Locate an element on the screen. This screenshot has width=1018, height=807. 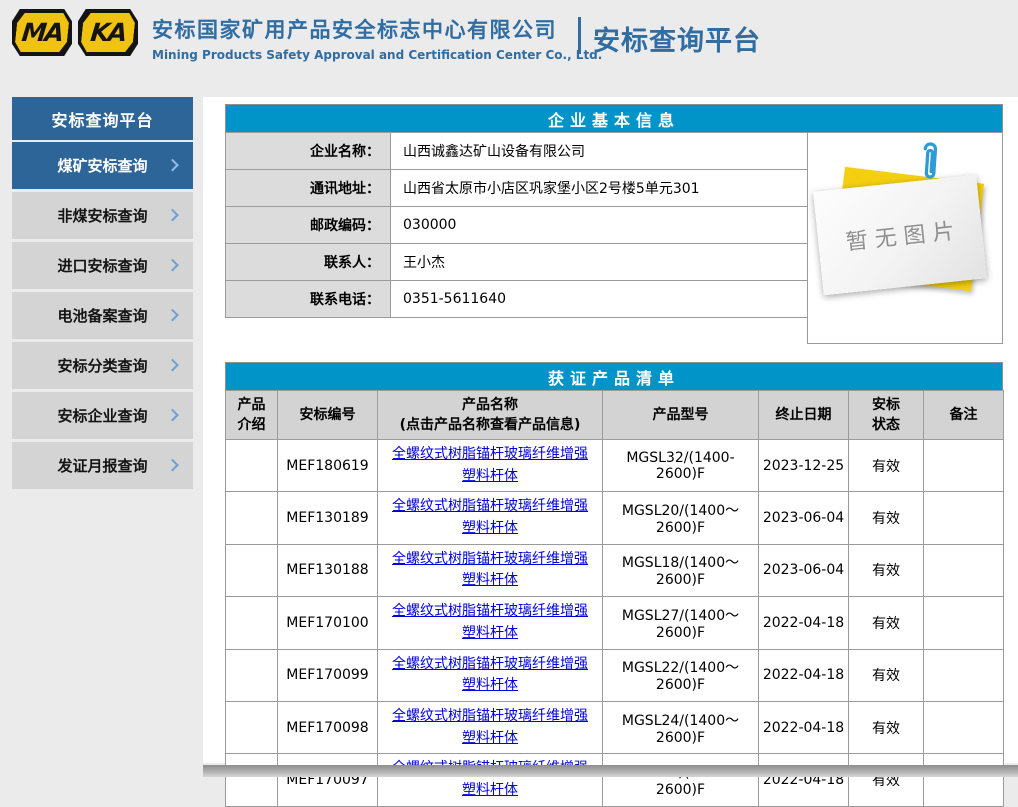
field-value: 山西诚鑫达矿山设备有限公司 is located at coordinates (599, 151).